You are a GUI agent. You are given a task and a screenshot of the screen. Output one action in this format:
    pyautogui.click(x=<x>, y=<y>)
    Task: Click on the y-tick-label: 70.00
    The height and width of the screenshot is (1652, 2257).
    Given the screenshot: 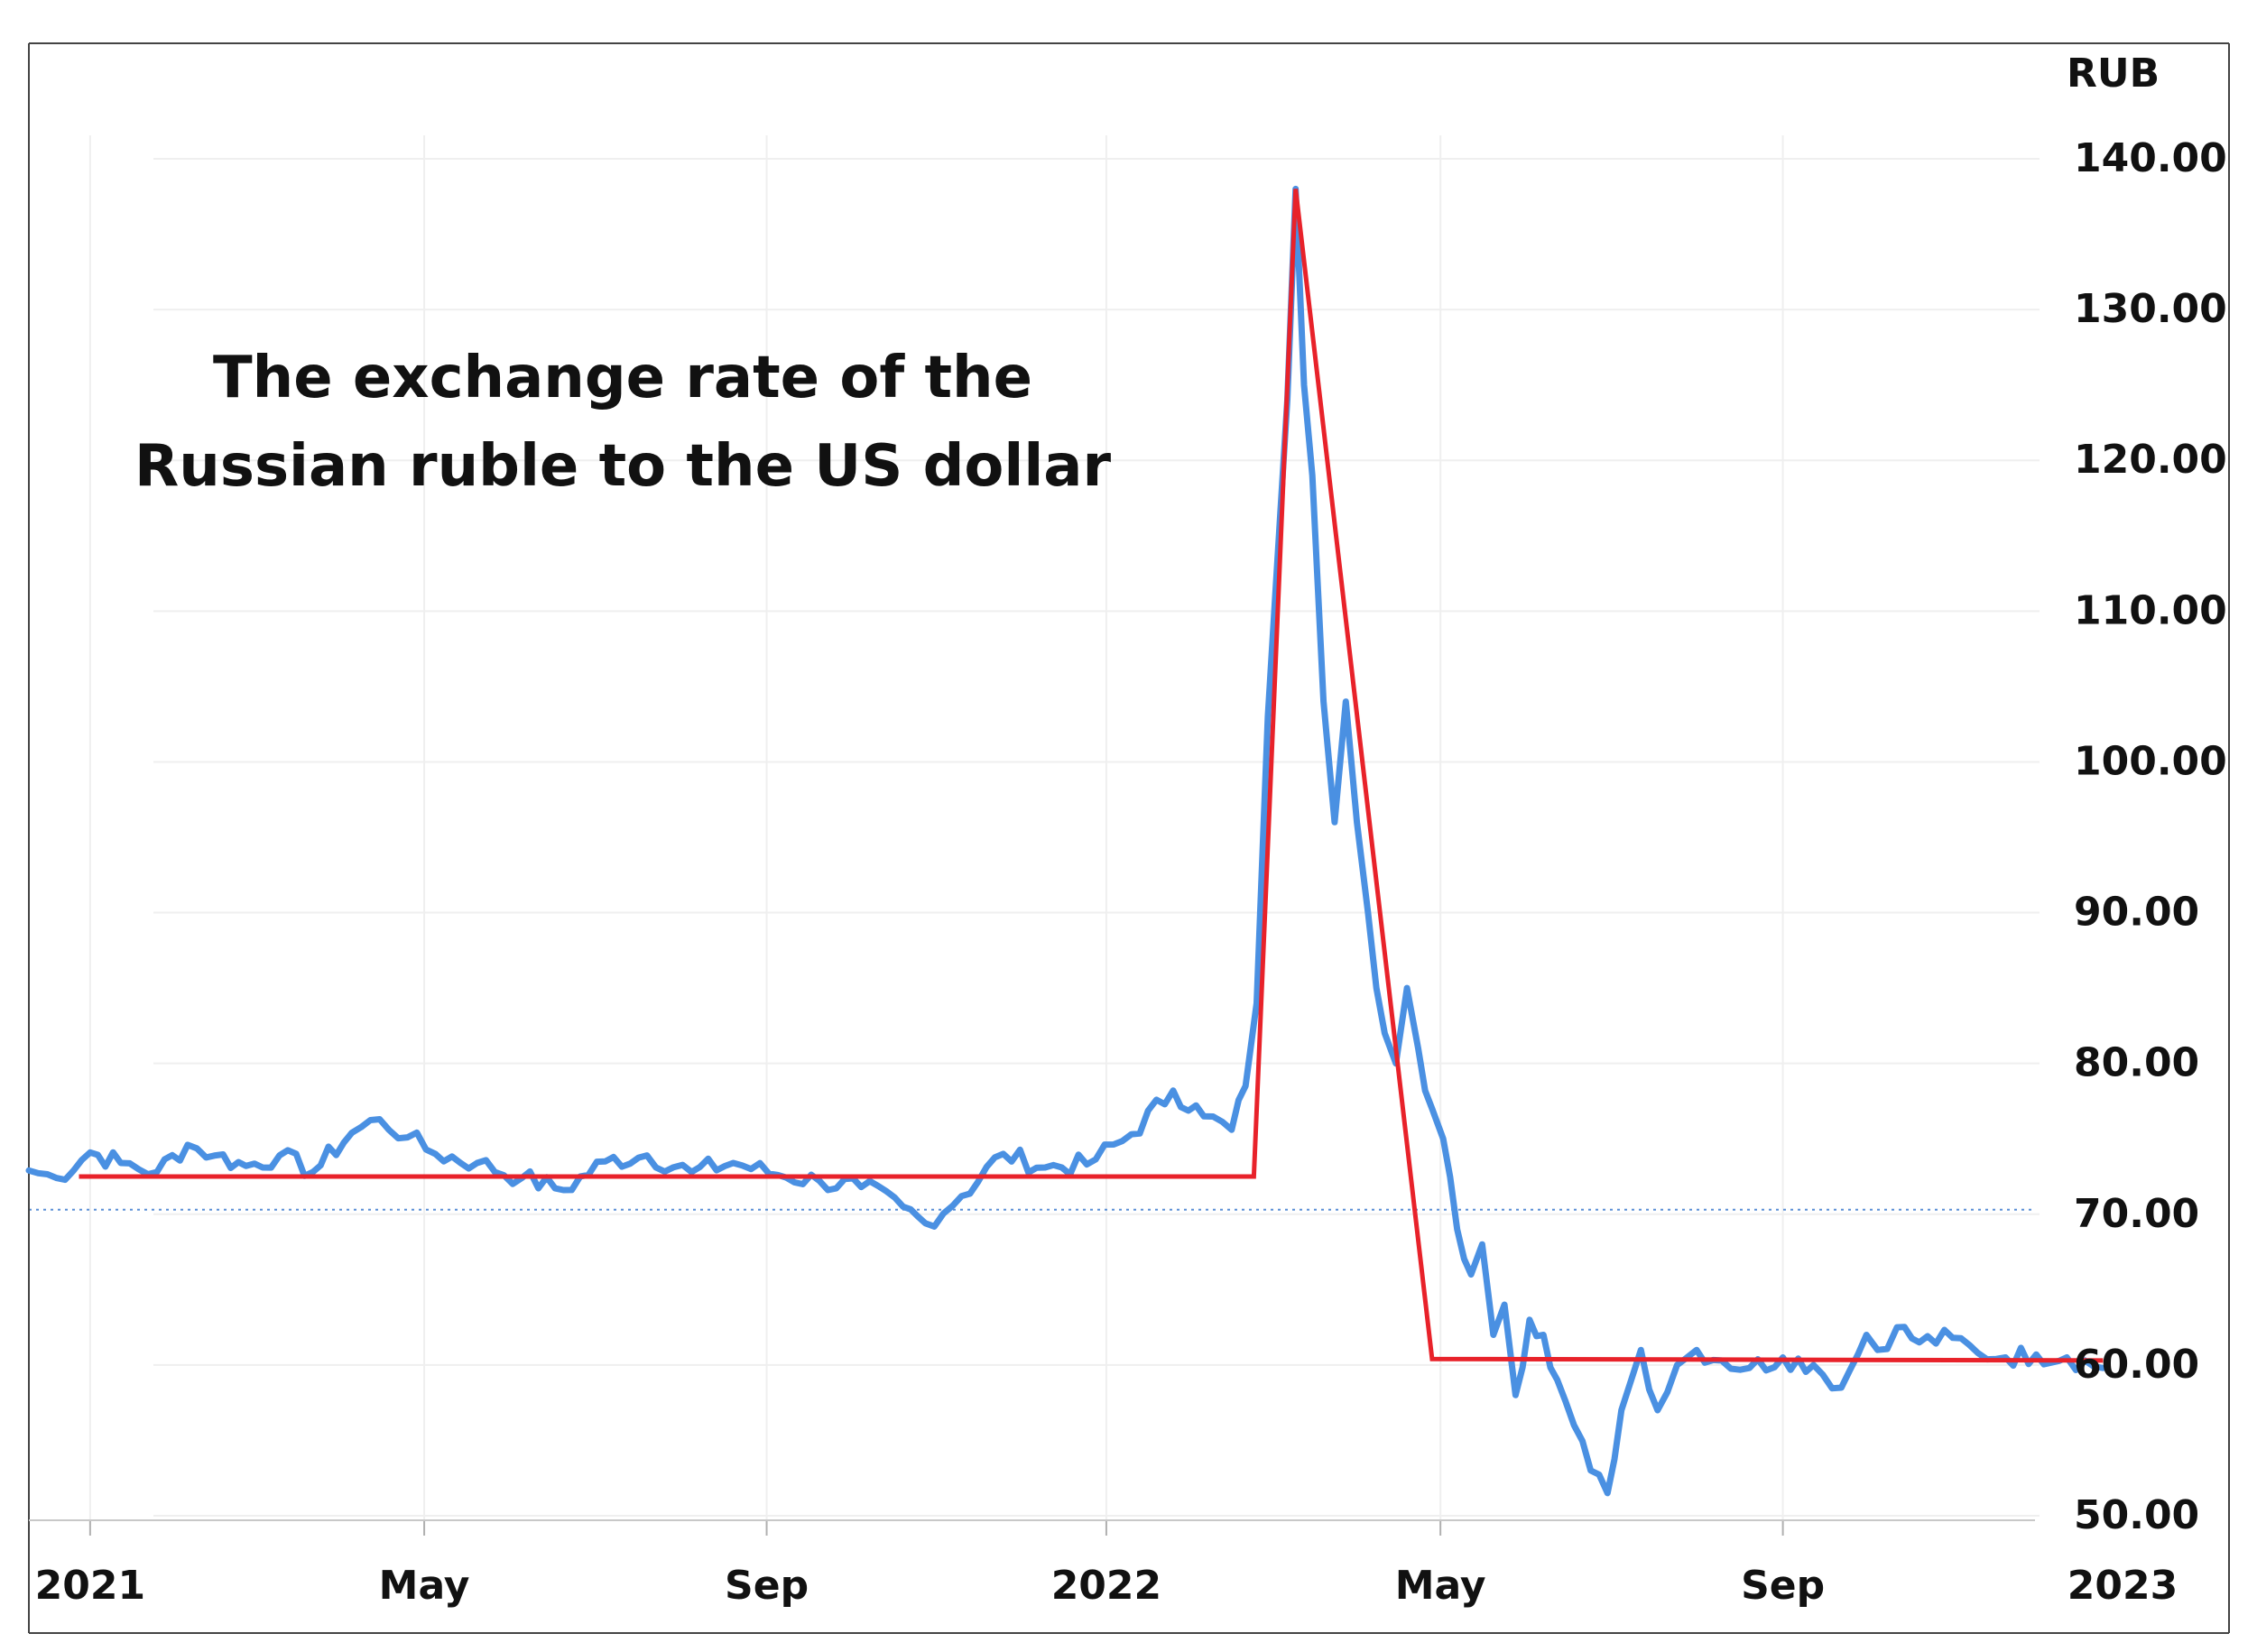 What is the action you would take?
    pyautogui.click(x=2136, y=1214)
    